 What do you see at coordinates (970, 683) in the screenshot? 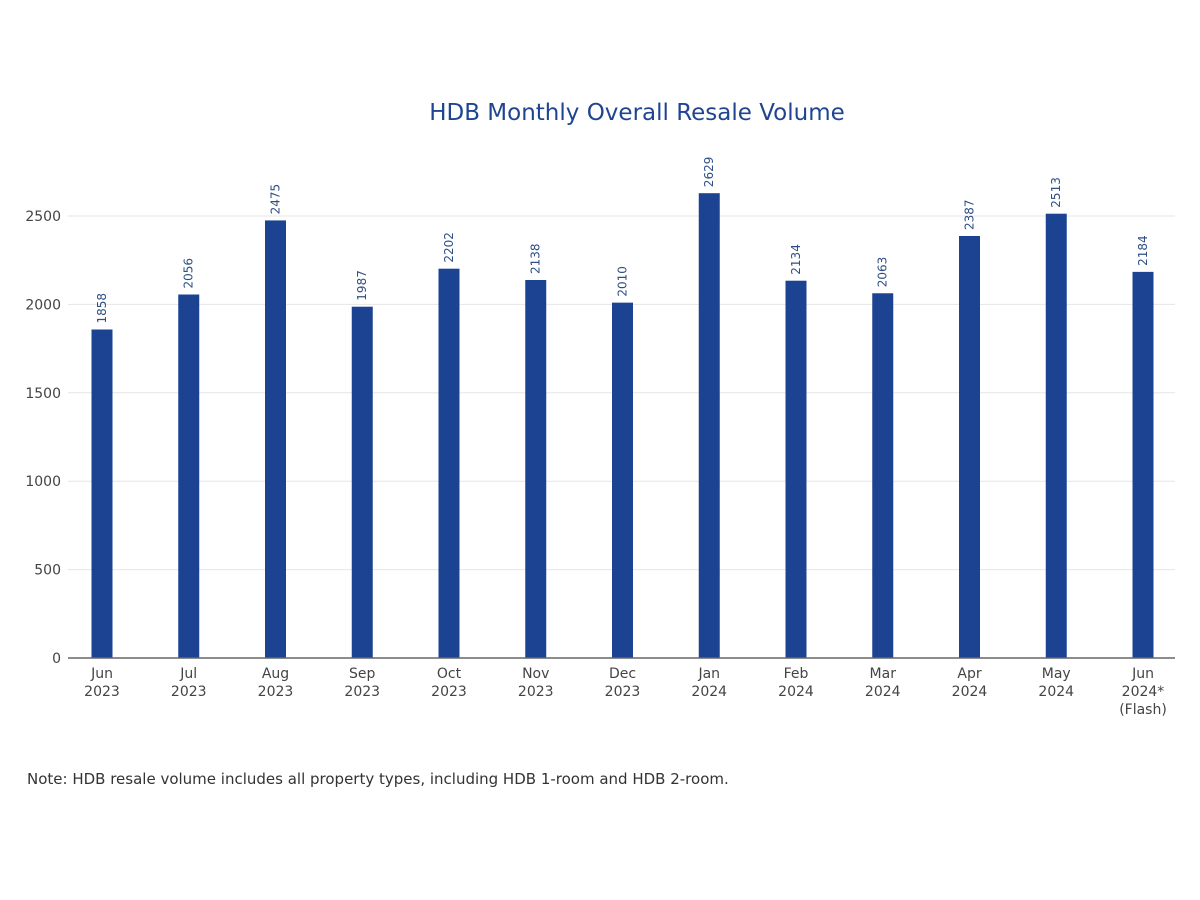
I see `x-tick-label: Apr 2024` at bounding box center [970, 683].